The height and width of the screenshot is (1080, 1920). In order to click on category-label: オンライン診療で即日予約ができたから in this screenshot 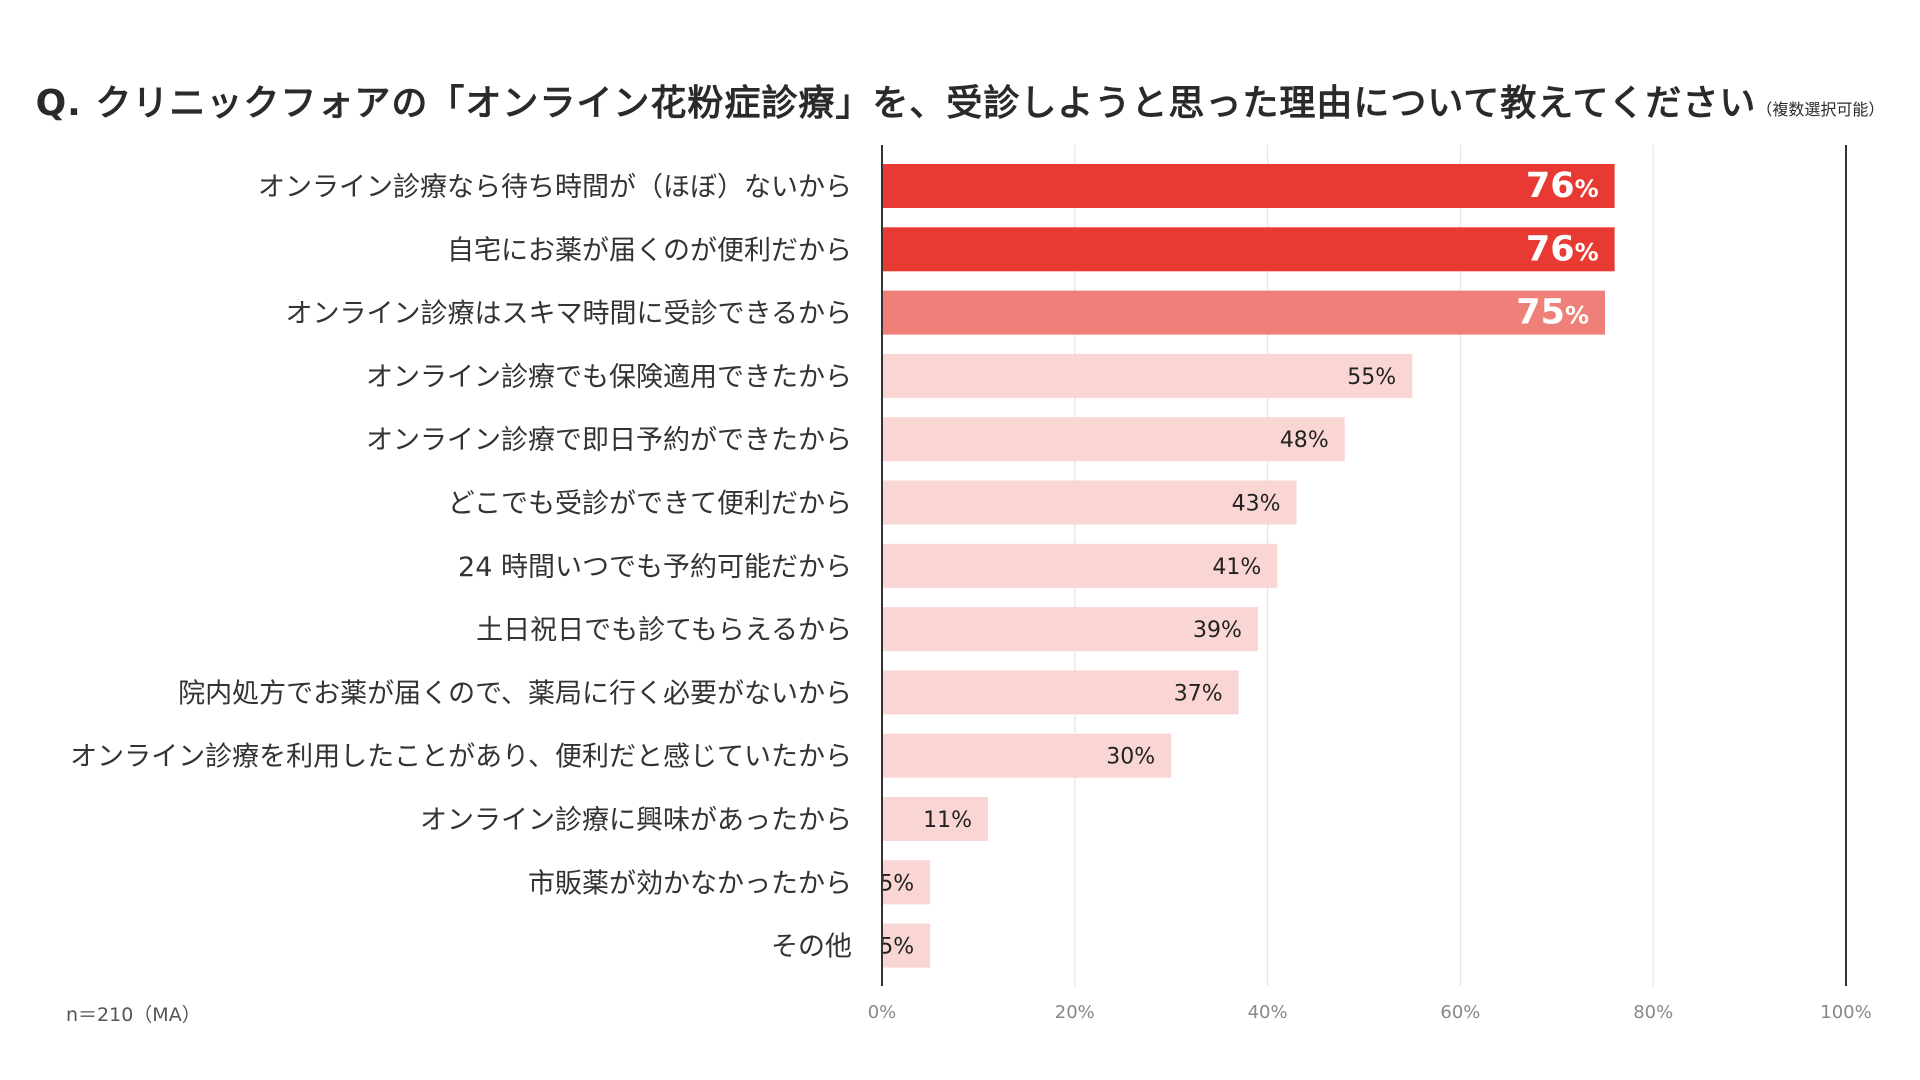, I will do `click(609, 440)`.